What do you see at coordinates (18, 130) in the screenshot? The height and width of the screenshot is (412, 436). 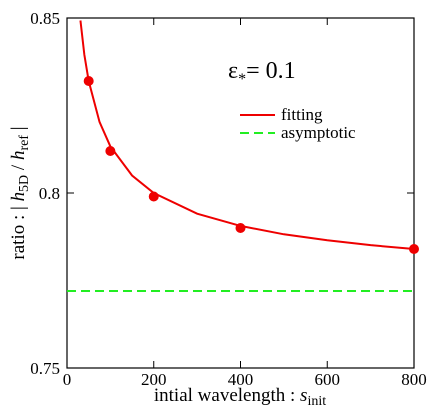 I see `y-label-part: |` at bounding box center [18, 130].